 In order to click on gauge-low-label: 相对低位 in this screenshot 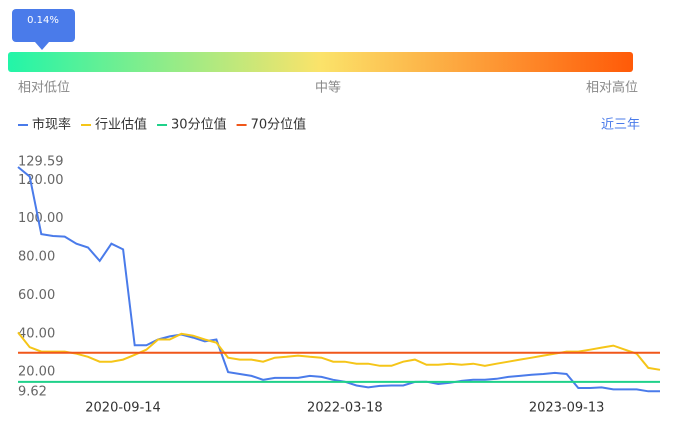, I will do `click(44, 88)`.